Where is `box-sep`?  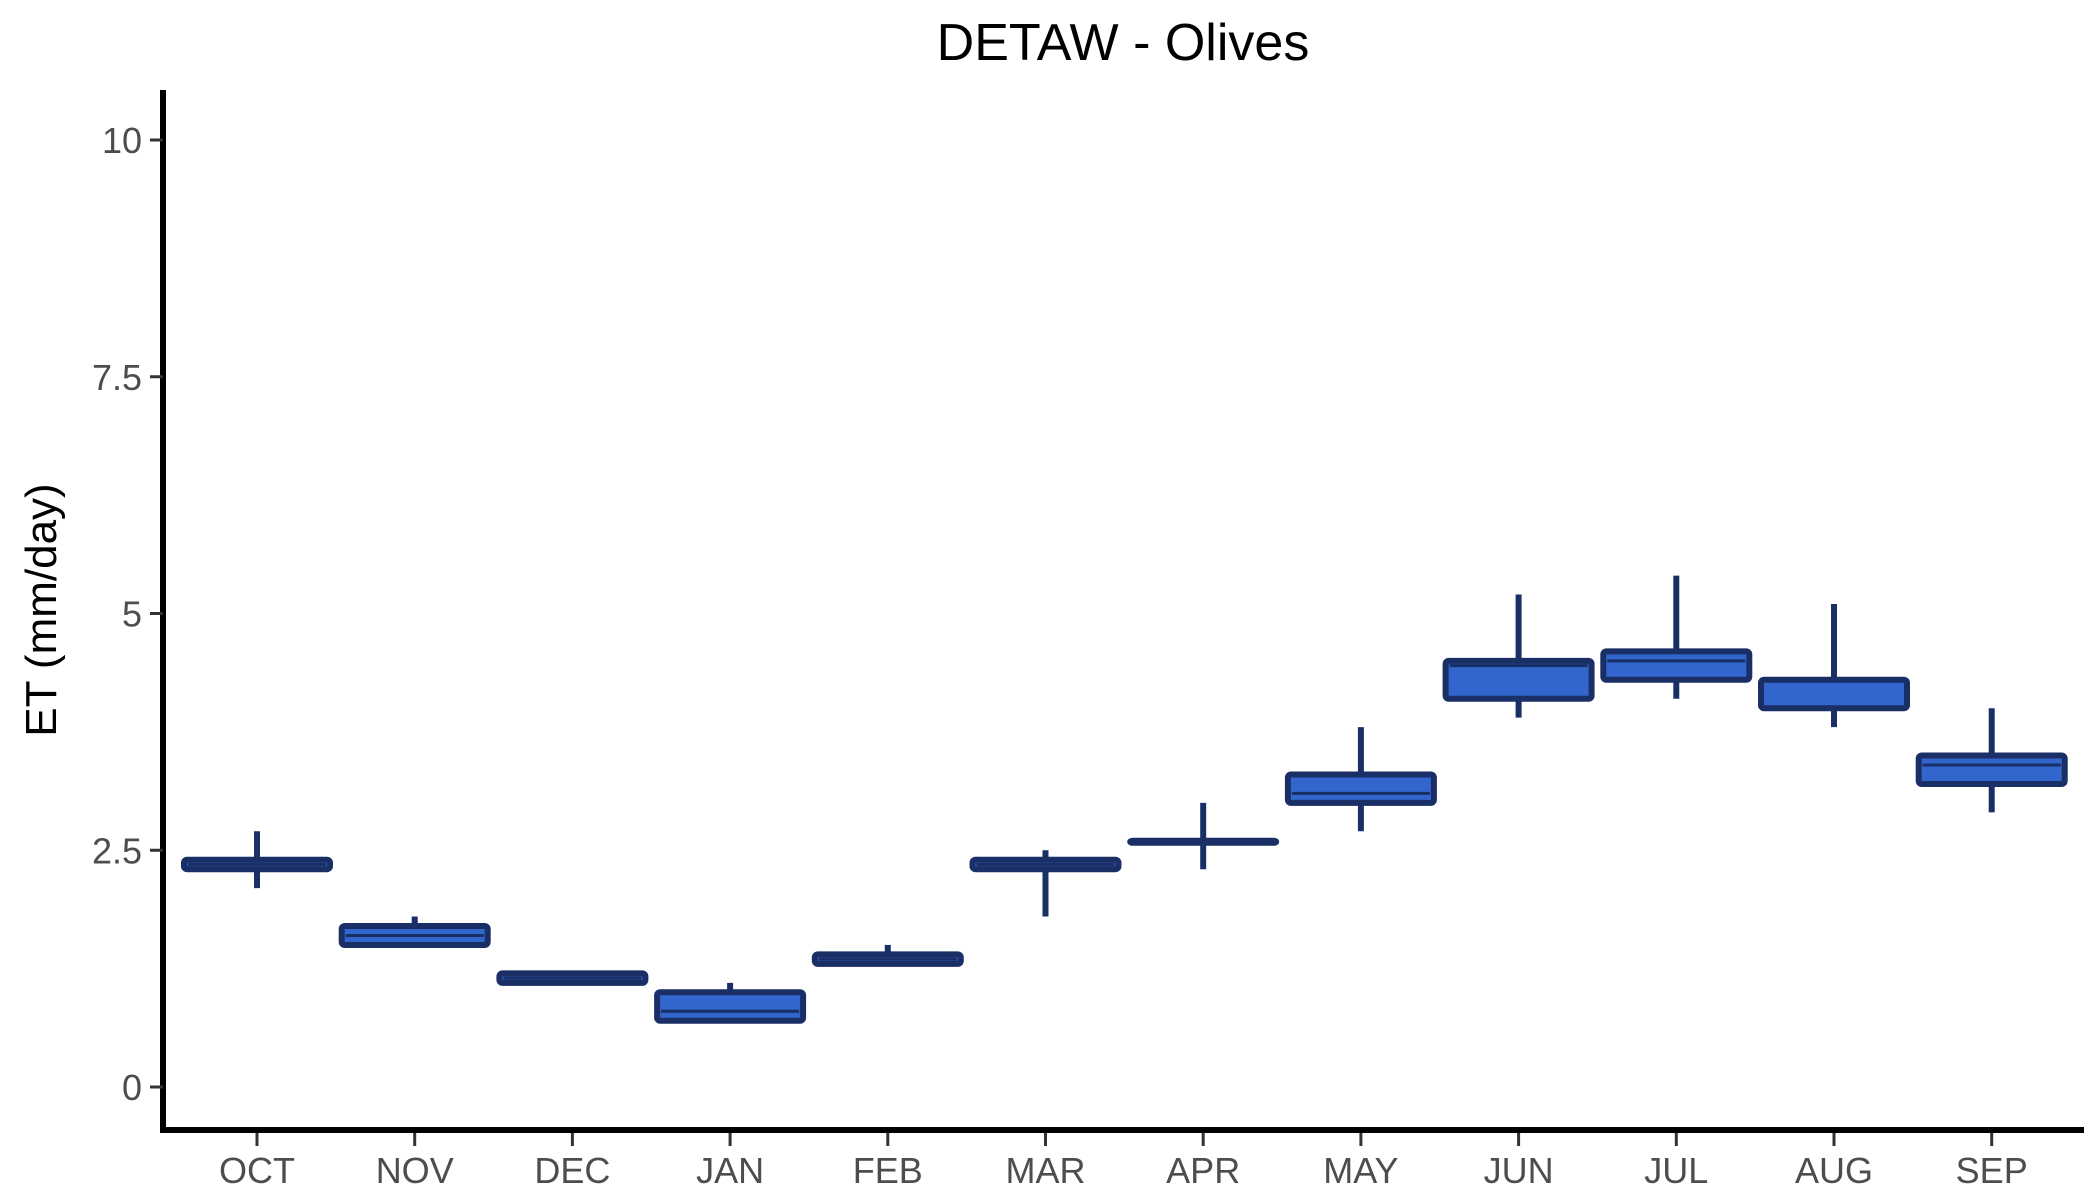
box-sep is located at coordinates (1991, 760).